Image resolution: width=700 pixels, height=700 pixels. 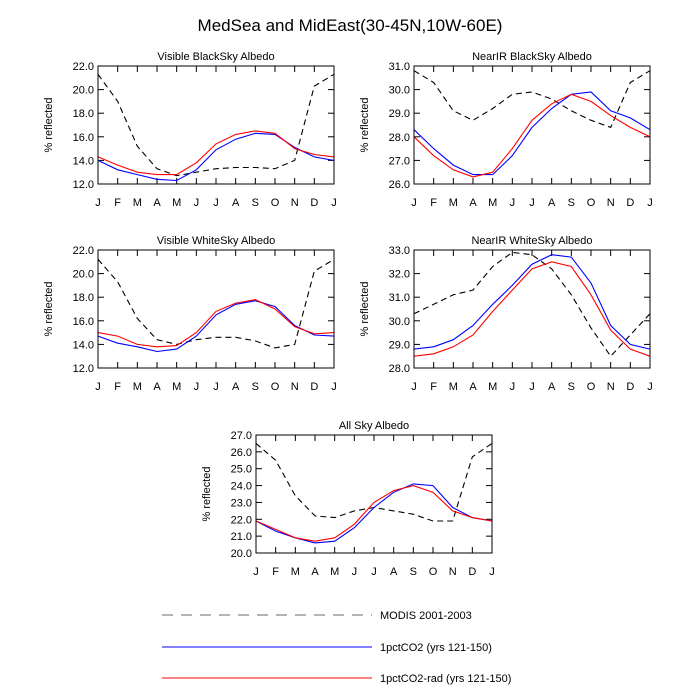 I want to click on y-tick-label: 31.0, so click(x=399, y=67).